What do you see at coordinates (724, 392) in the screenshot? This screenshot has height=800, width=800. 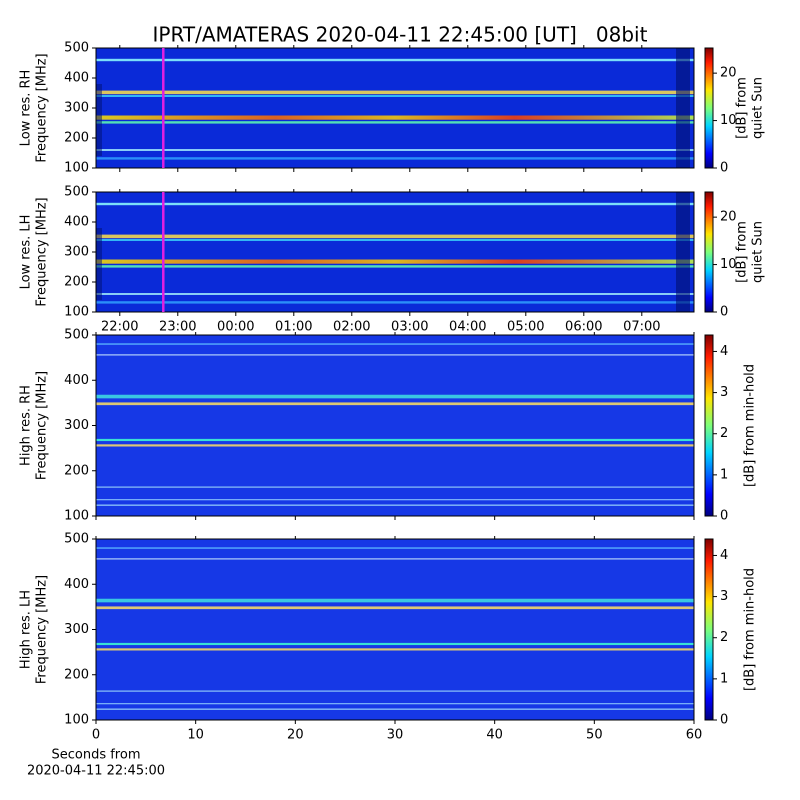 I see `colorbar-tick-label: 3` at bounding box center [724, 392].